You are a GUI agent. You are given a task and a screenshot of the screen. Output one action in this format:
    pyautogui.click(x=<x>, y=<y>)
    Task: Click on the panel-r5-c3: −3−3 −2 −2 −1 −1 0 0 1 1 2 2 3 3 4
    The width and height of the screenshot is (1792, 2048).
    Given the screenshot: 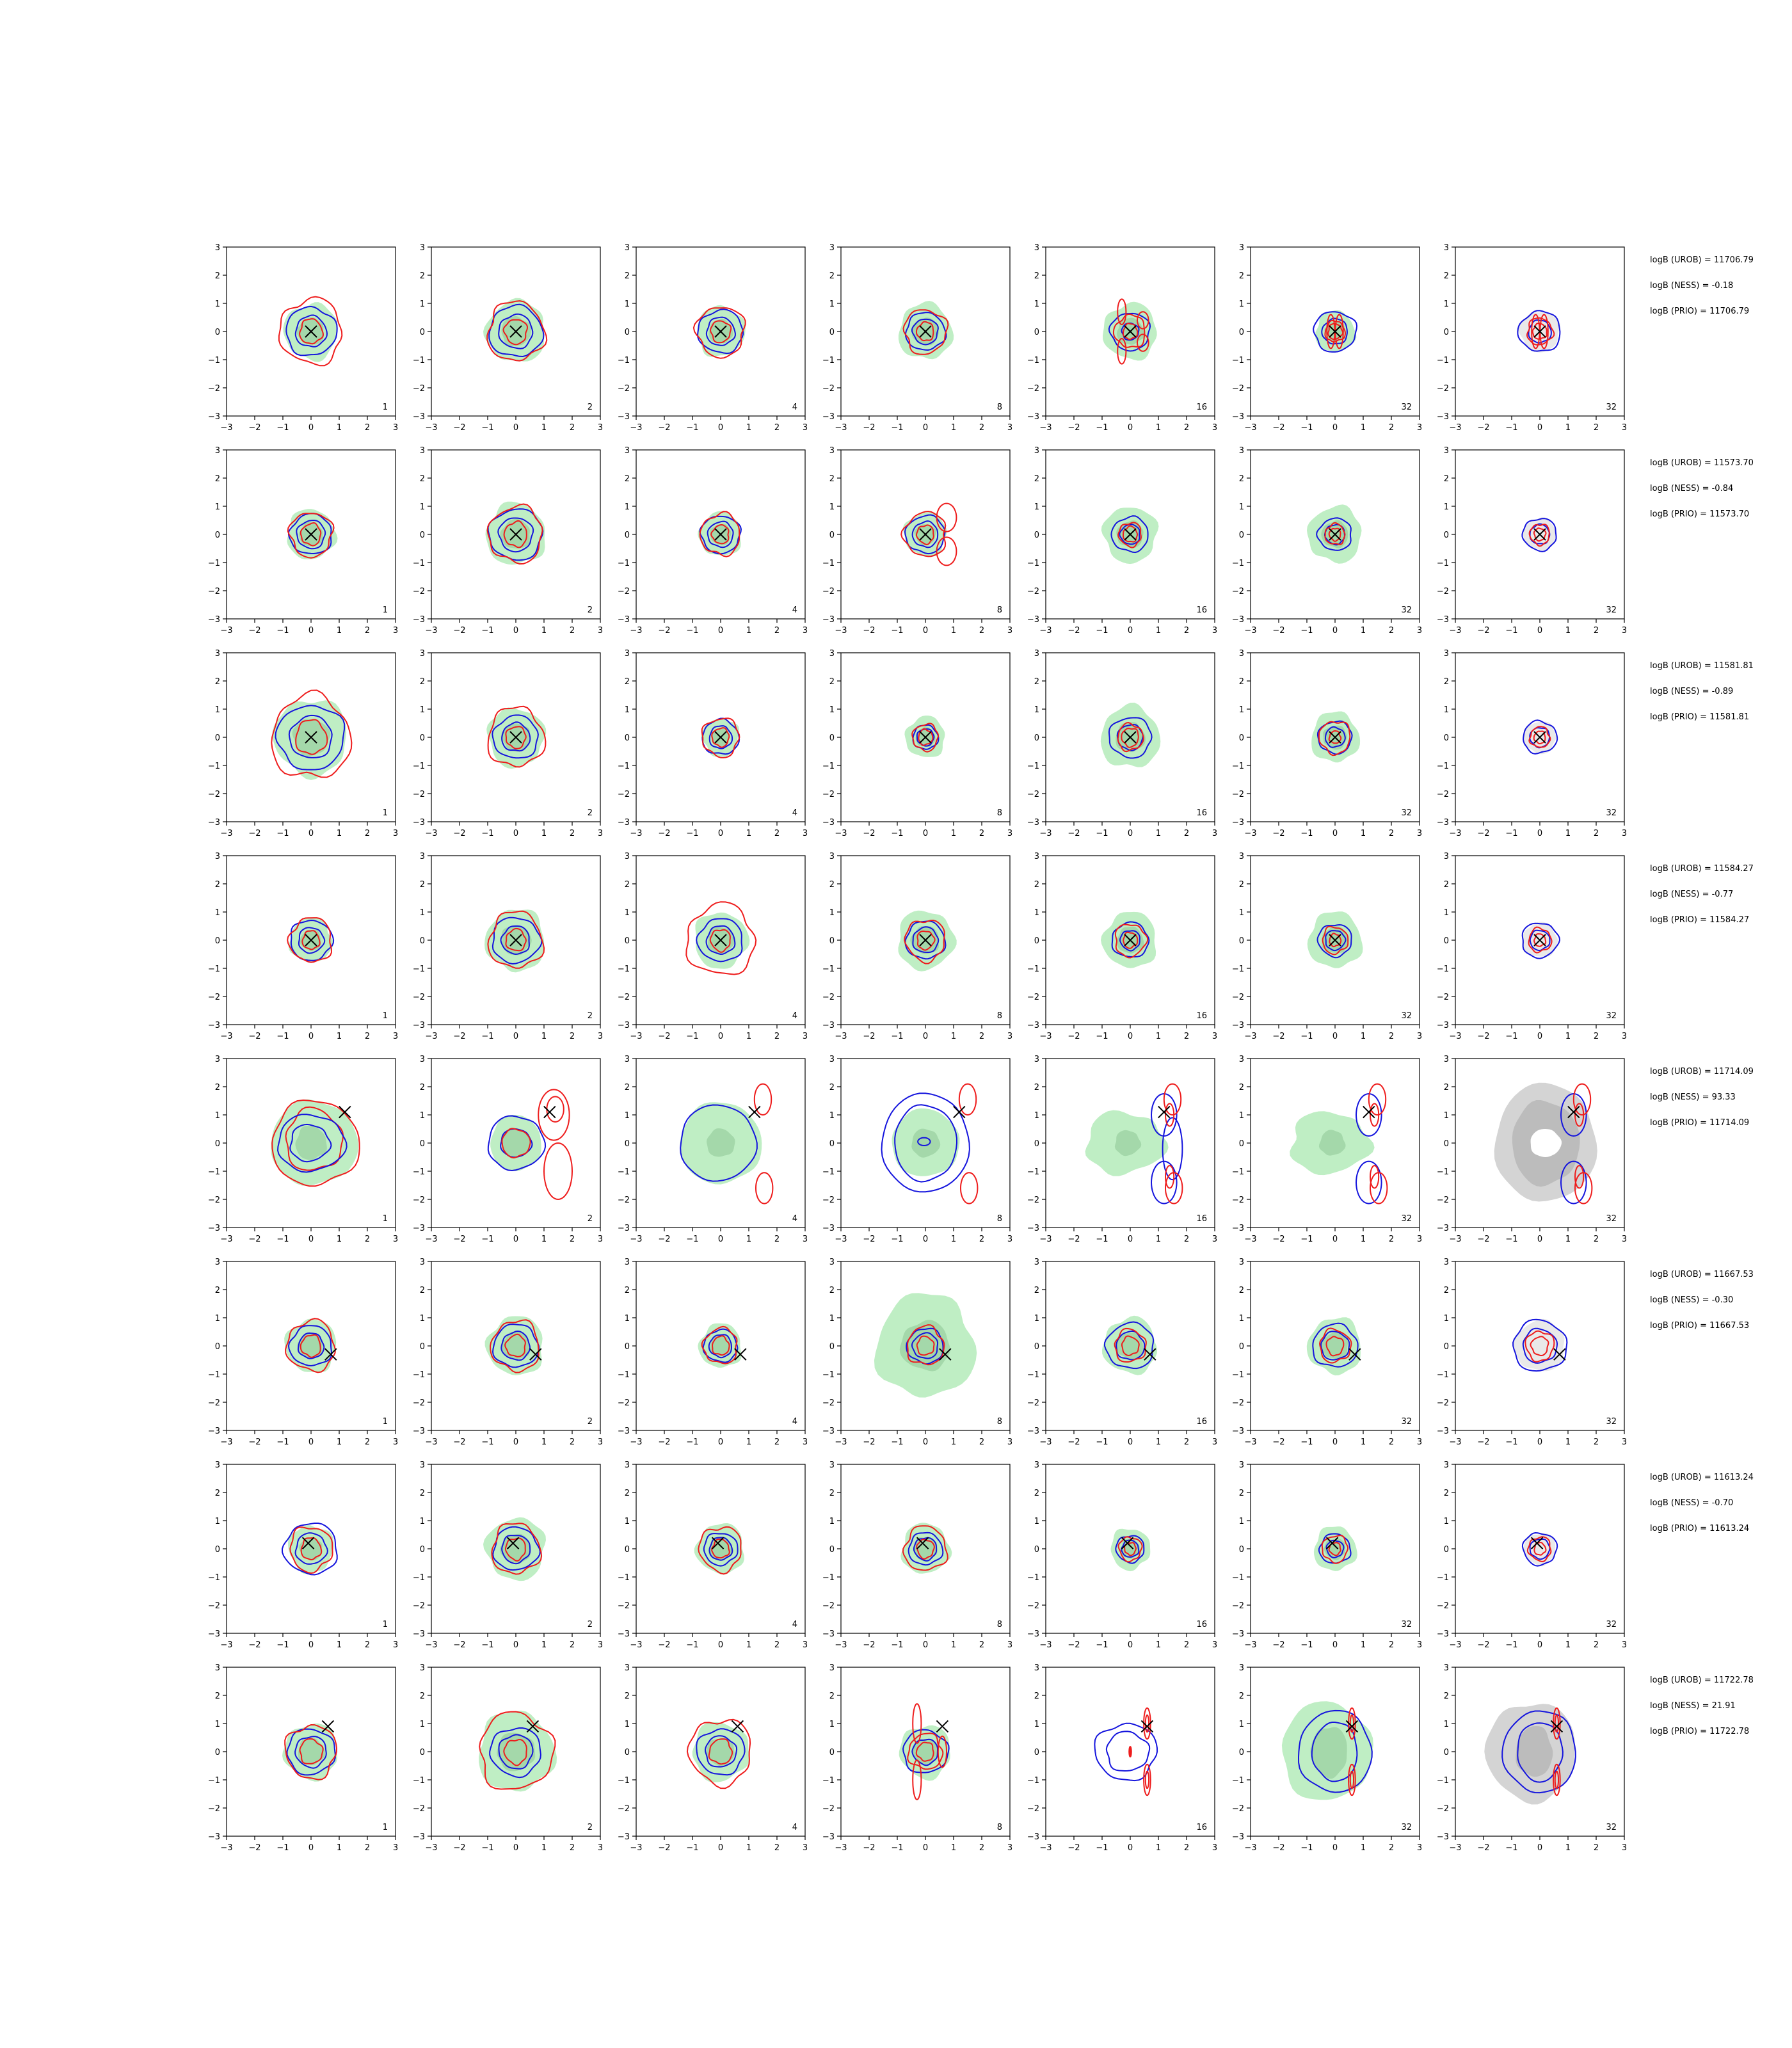 What is the action you would take?
    pyautogui.click(x=713, y=1149)
    